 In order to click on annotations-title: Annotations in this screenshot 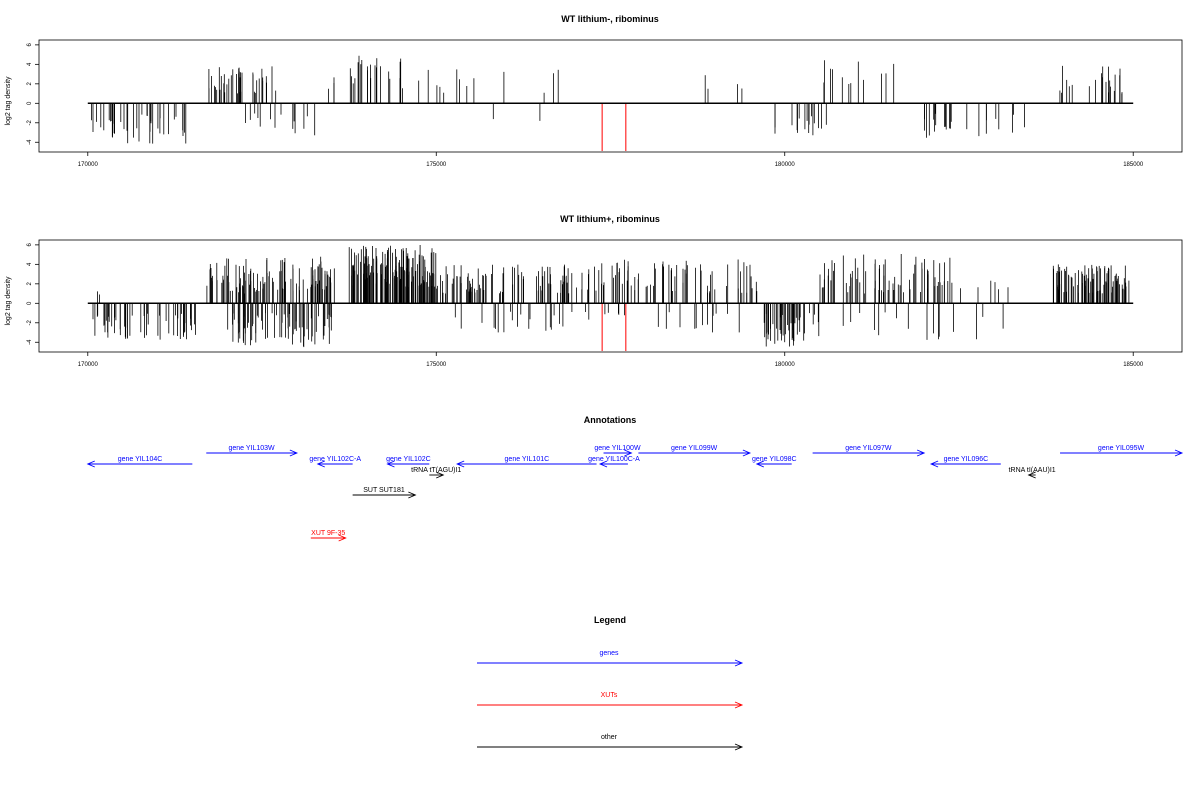, I will do `click(610, 420)`.